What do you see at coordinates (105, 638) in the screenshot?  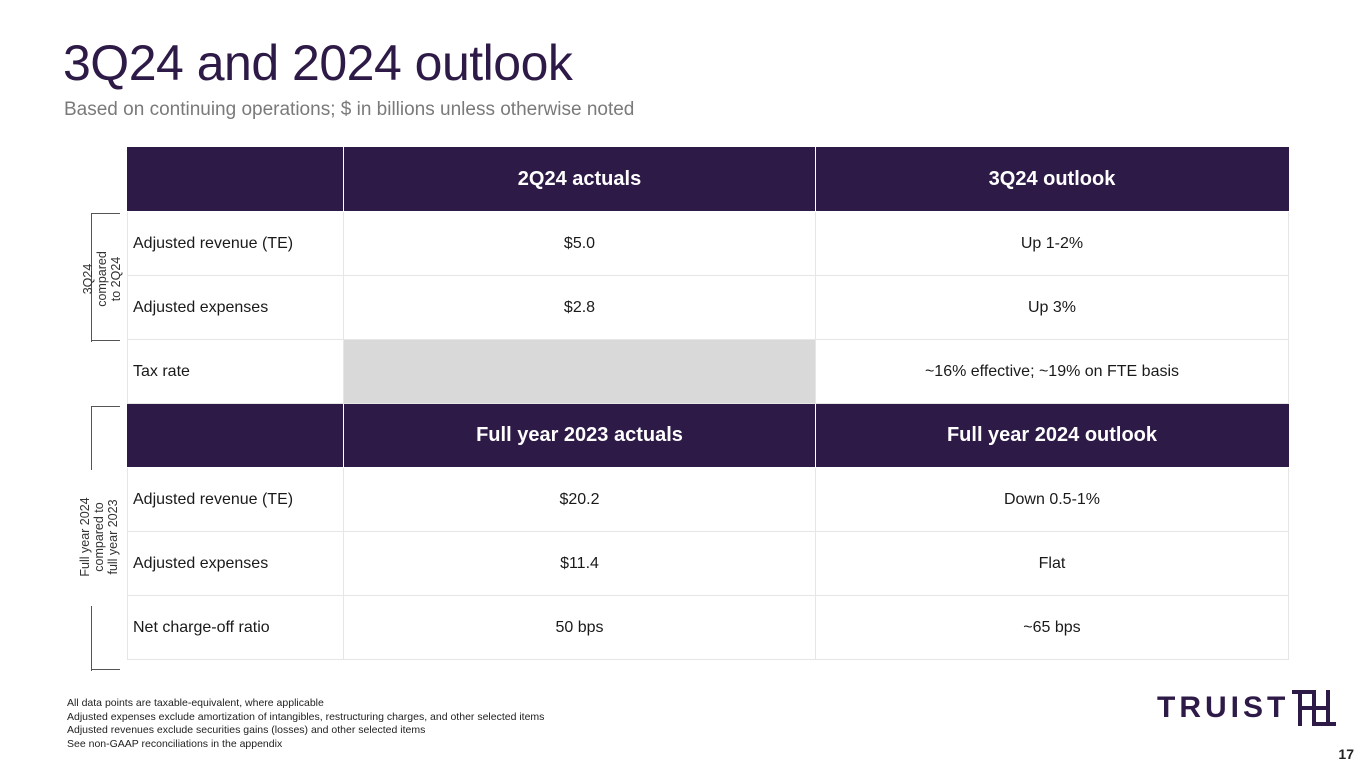 I see `section2-bracket-bottom` at bounding box center [105, 638].